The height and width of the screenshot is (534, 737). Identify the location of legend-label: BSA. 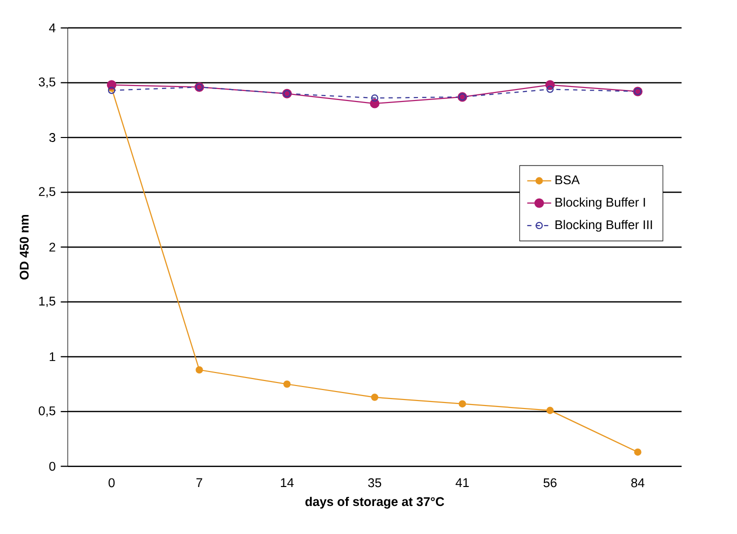
(568, 179).